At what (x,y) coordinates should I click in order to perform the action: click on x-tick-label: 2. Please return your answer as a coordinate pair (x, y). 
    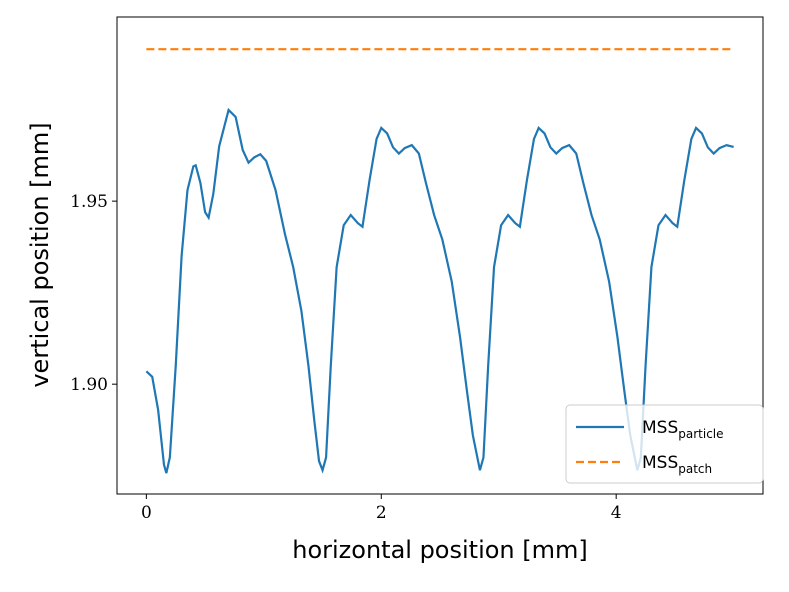
    Looking at the image, I should click on (381, 513).